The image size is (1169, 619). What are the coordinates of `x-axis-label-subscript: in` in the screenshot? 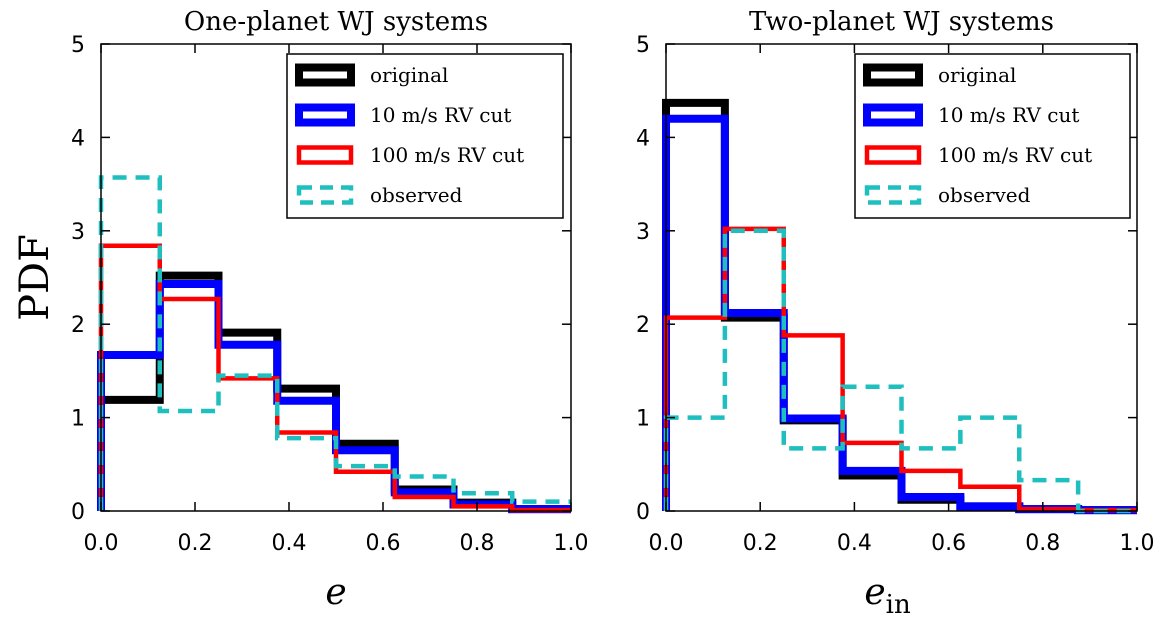 It's located at (898, 604).